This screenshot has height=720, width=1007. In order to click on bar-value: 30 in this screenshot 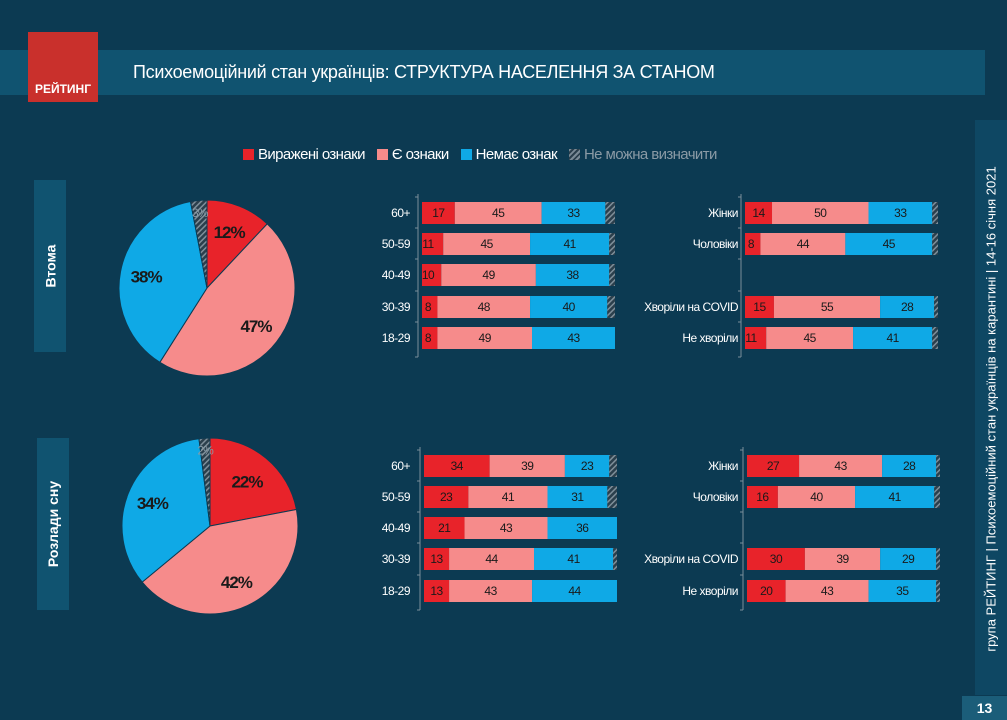, I will do `click(776, 559)`.